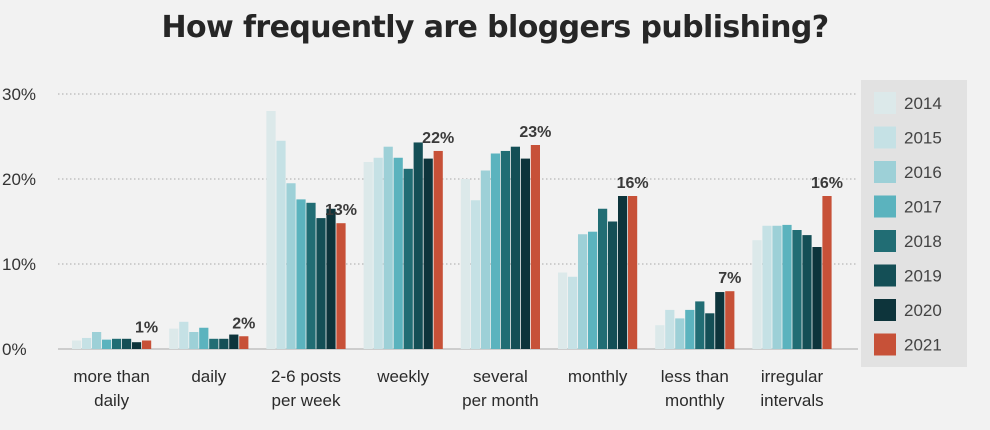  Describe the element at coordinates (923, 207) in the screenshot. I see `legend-label: 2017` at that location.